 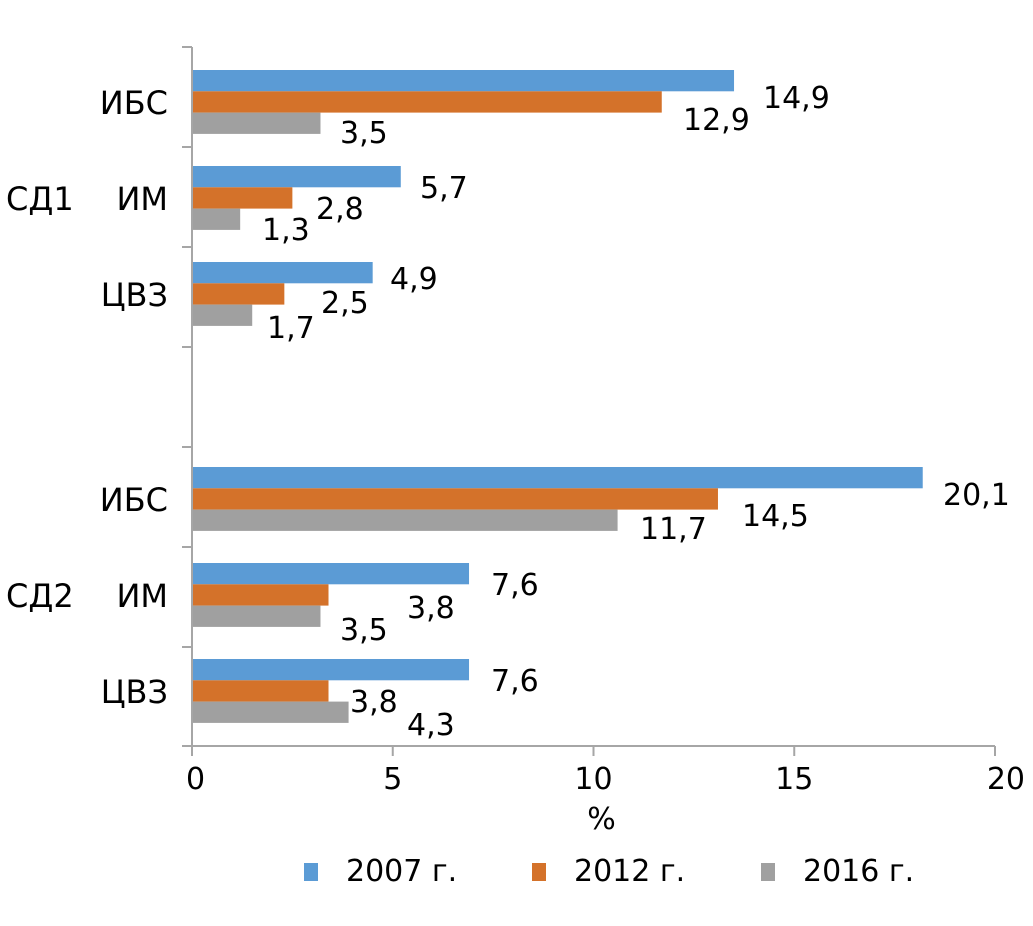 What do you see at coordinates (455, 499) in the screenshot?
I see `bar-СД2-ИБС-2012 г.` at bounding box center [455, 499].